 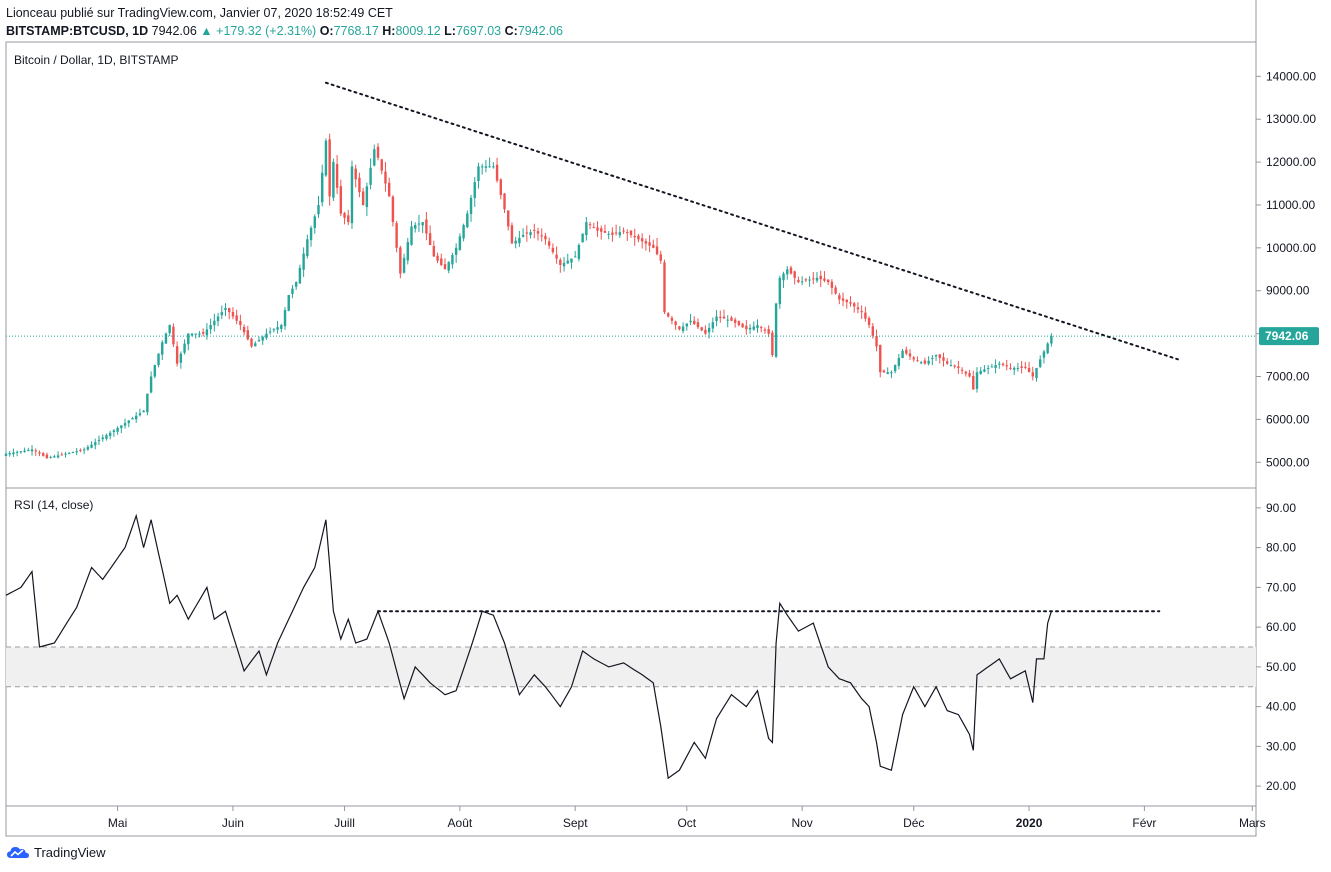 I want to click on time-tick-label-year: 2020, so click(x=1029, y=823).